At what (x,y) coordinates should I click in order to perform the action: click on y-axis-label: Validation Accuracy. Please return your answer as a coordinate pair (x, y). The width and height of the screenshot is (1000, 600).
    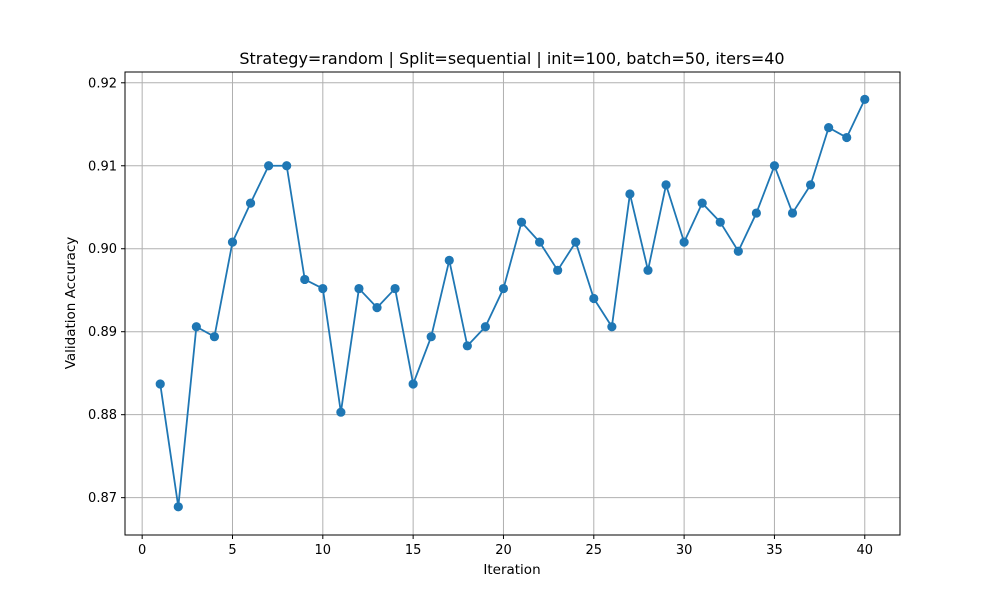
    Looking at the image, I should click on (71, 303).